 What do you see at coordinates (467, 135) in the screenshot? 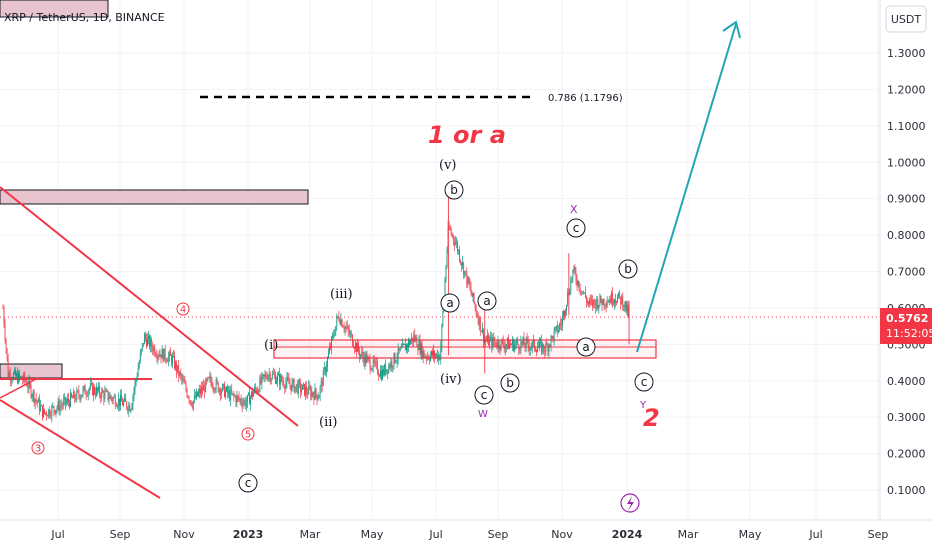
I see `label-1-or-a: 1 or a` at bounding box center [467, 135].